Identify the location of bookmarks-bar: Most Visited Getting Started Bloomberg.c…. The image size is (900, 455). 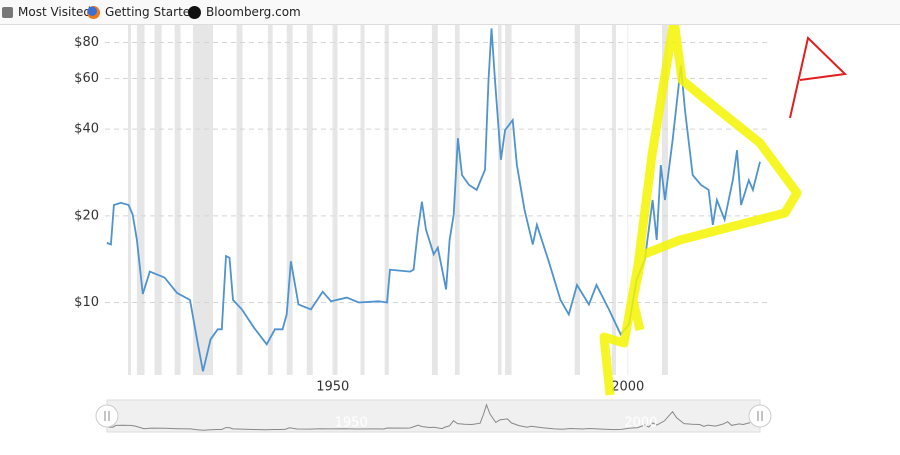
(450, 12).